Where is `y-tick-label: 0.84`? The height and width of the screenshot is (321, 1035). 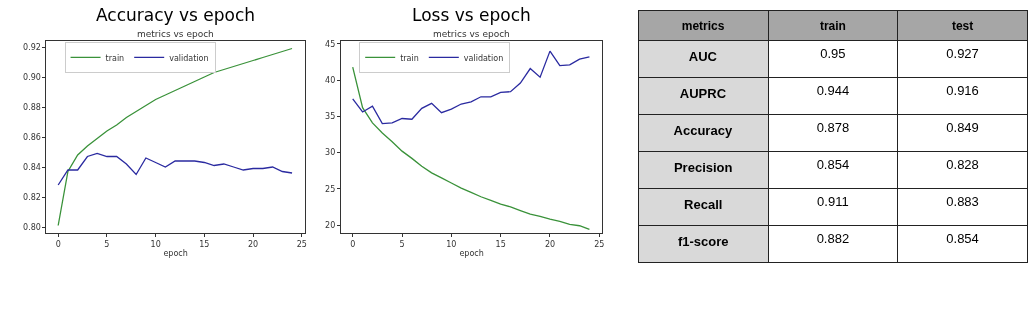
y-tick-label: 0.84 is located at coordinates (32, 167).